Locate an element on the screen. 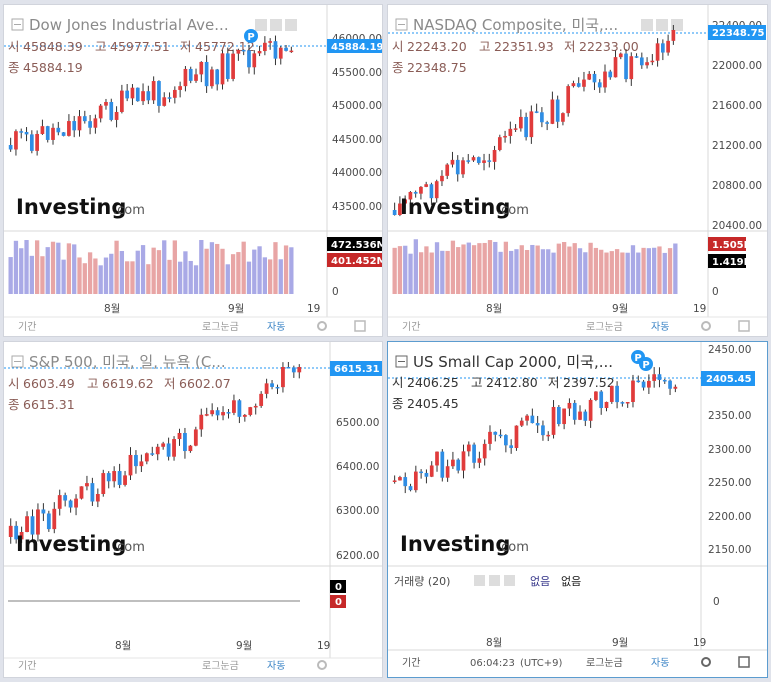 The height and width of the screenshot is (682, 771). svg-text: 20800.00 is located at coordinates (737, 186).